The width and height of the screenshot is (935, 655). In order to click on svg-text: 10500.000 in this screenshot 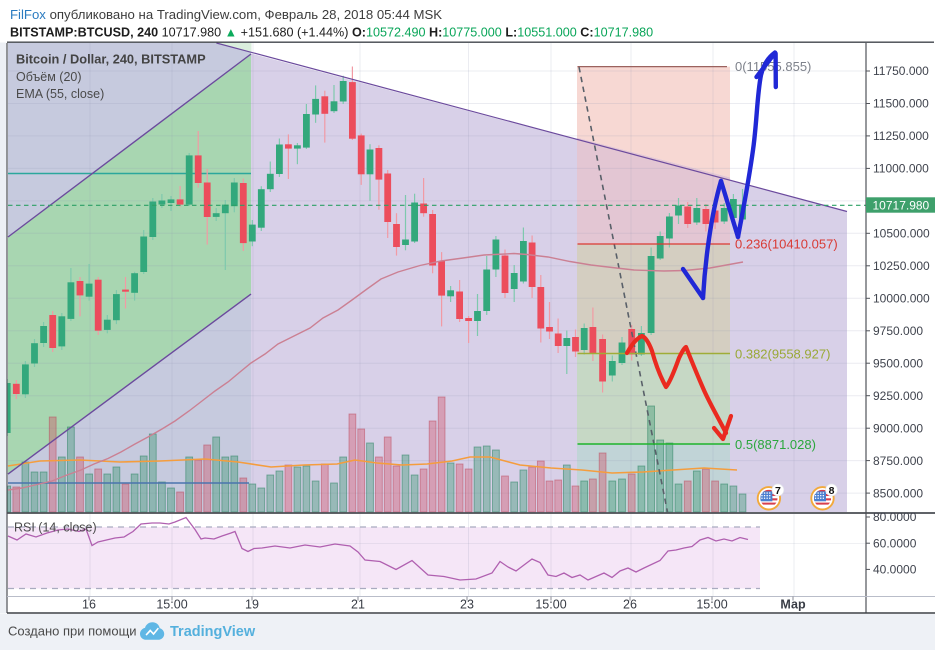, I will do `click(901, 234)`.